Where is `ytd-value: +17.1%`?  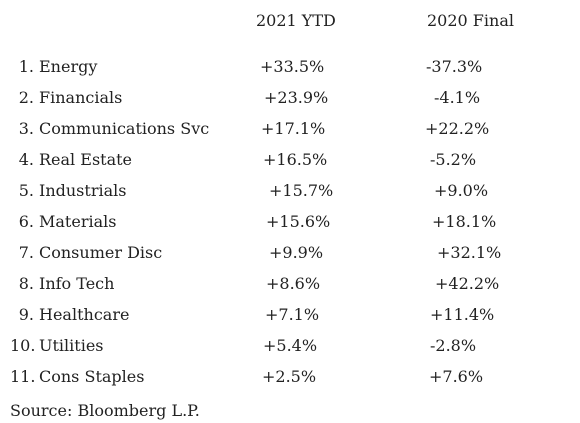
ytd-value: +17.1% is located at coordinates (293, 128).